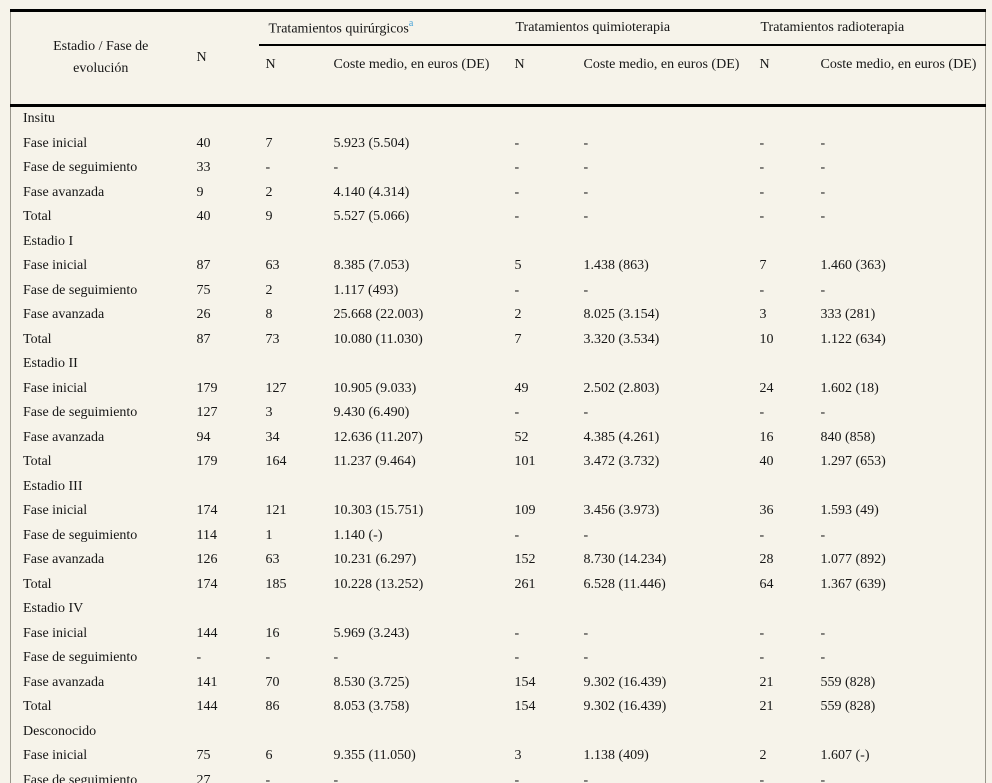 The width and height of the screenshot is (992, 783). What do you see at coordinates (358, 535) in the screenshot?
I see `surgical-cost-value: 1.140 (-)` at bounding box center [358, 535].